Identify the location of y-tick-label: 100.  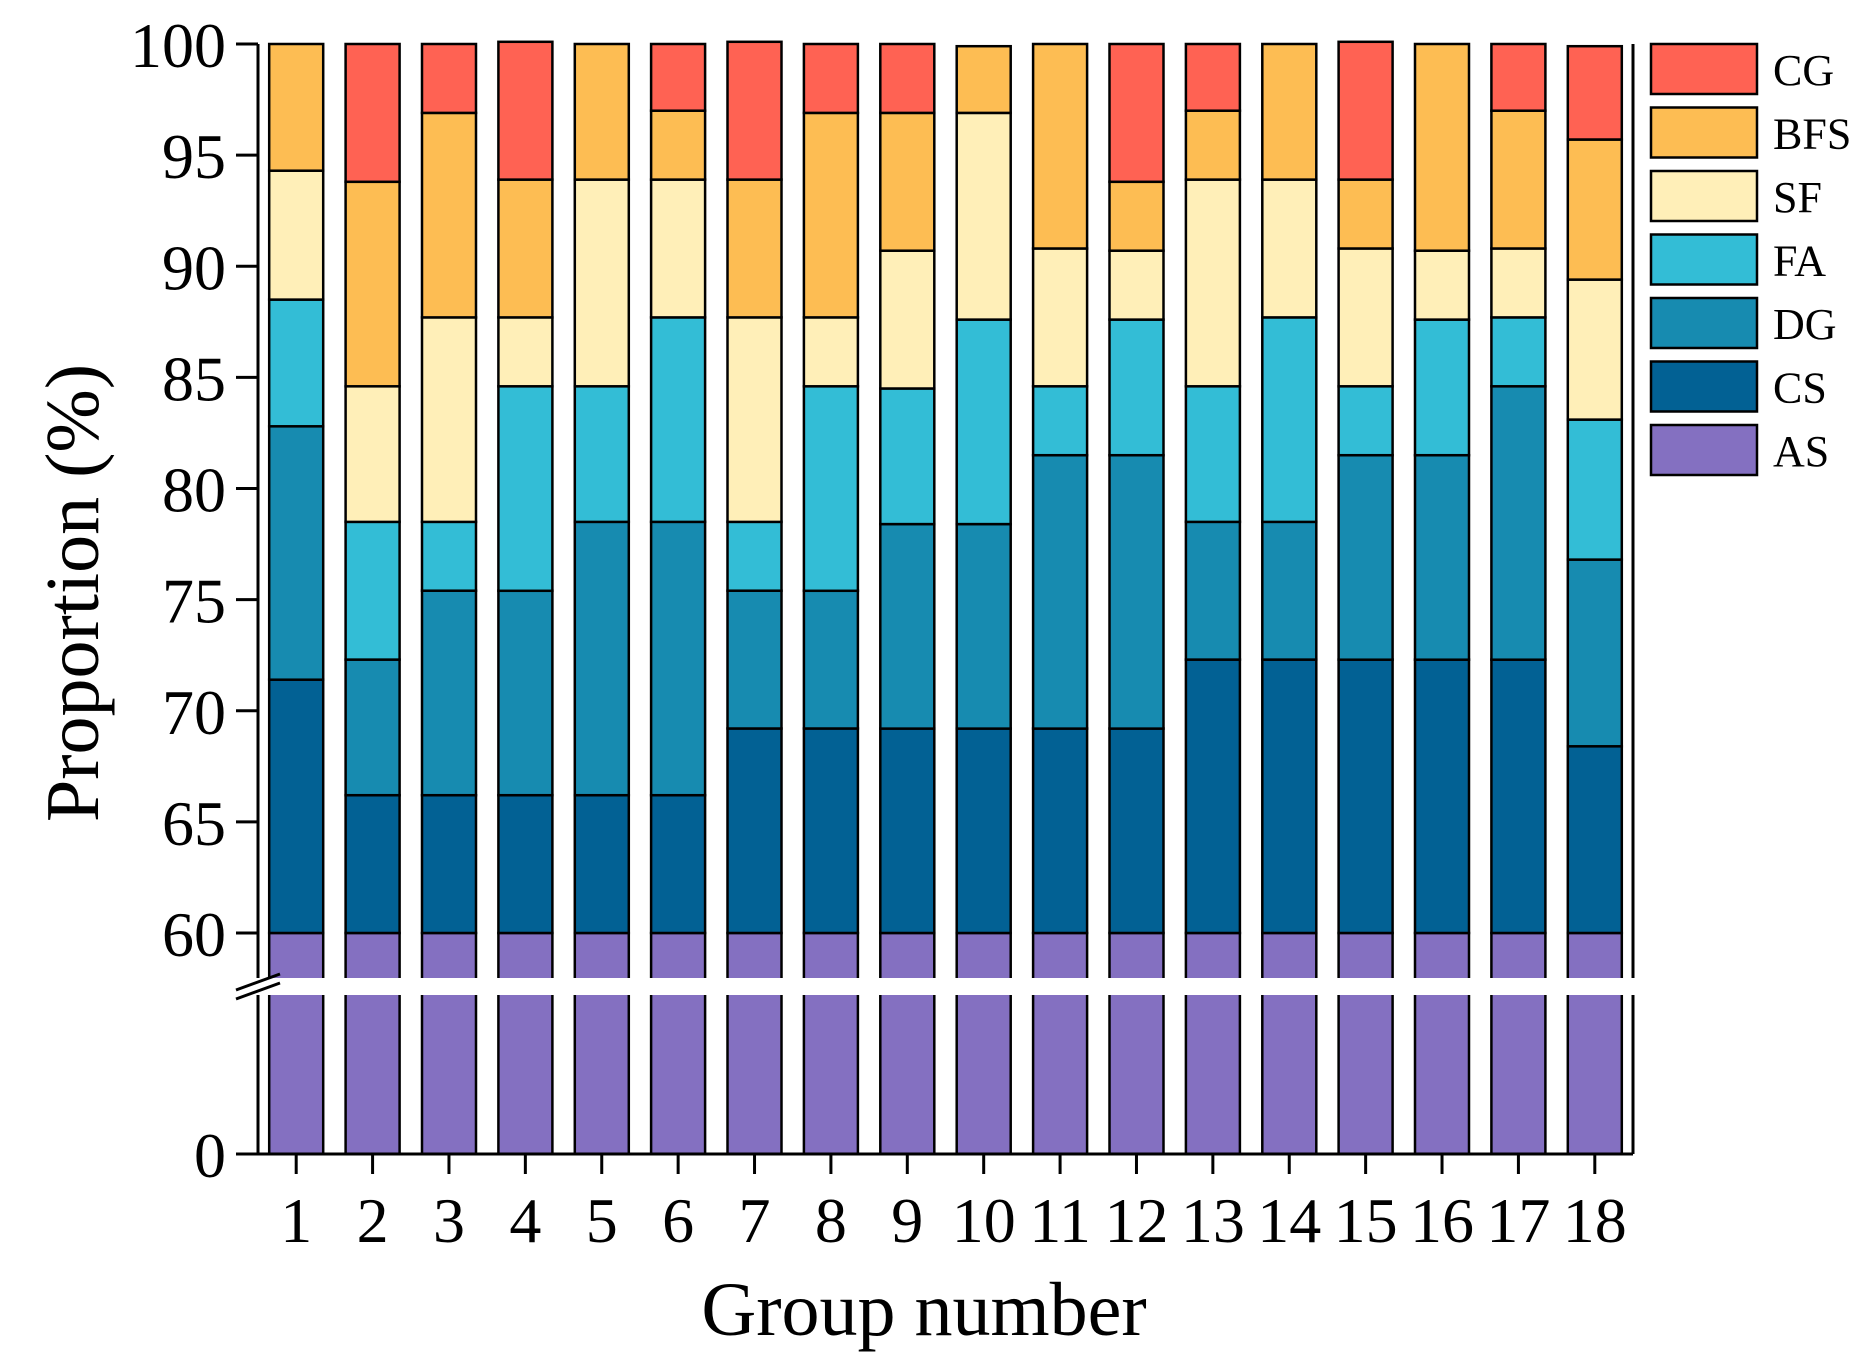
(178, 45).